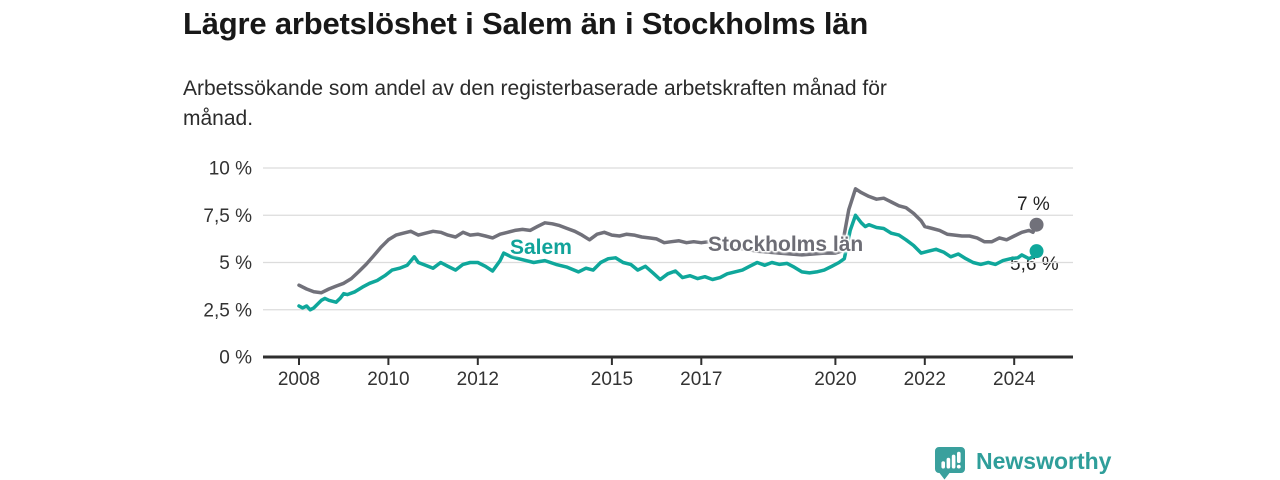  I want to click on series-label-salem: Salem, so click(541, 247).